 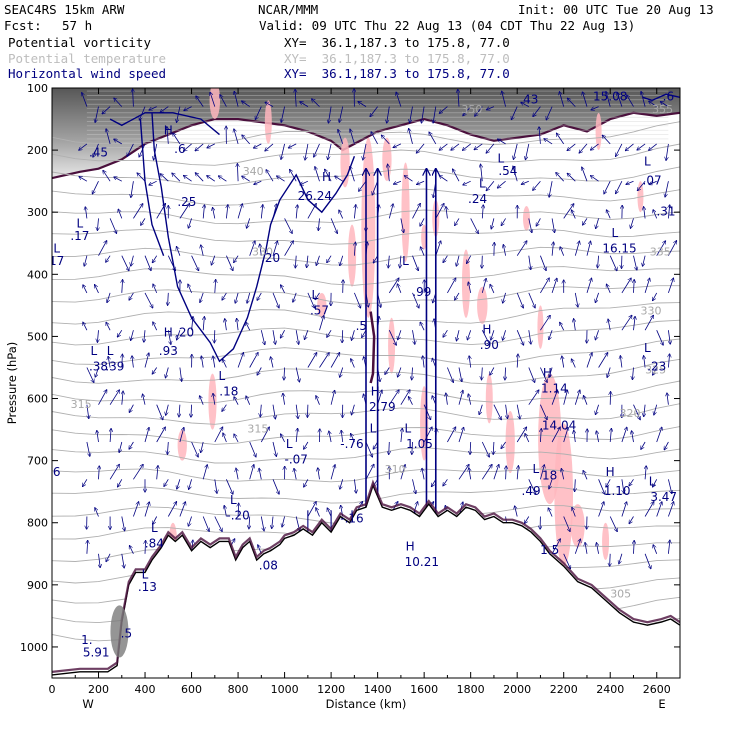 I want to click on pv-annotation: .08, so click(x=268, y=565).